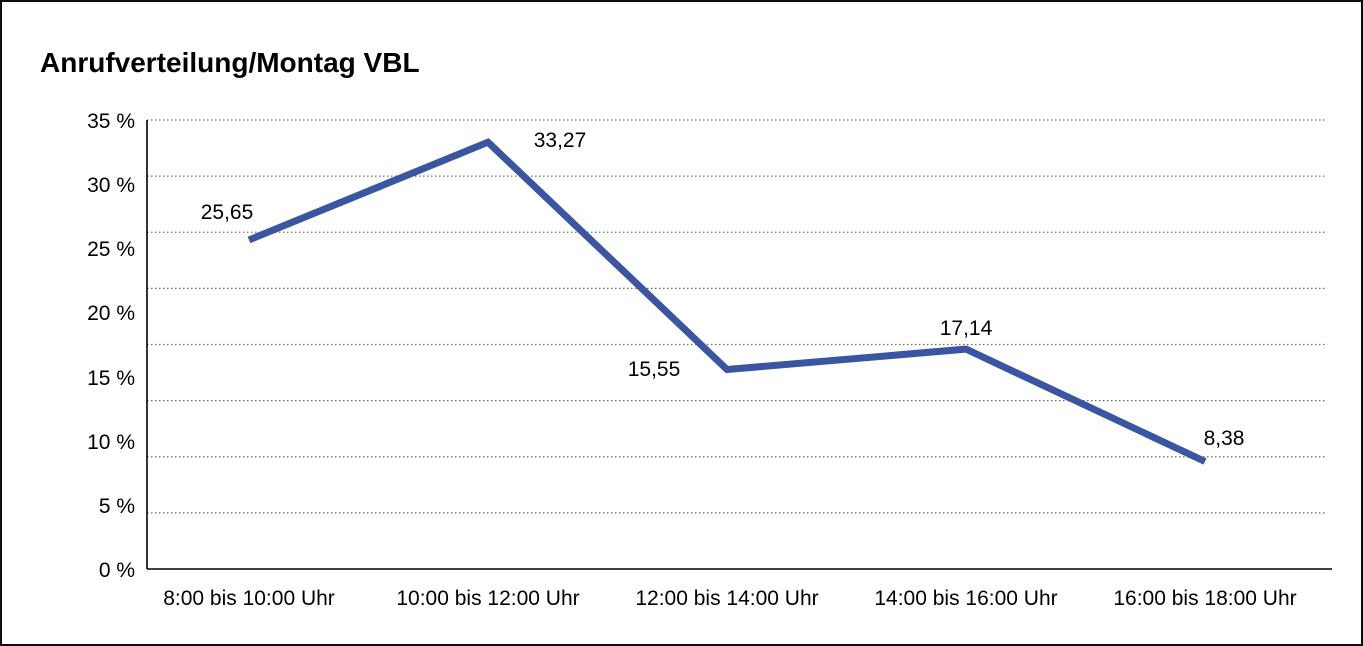 This screenshot has width=1363, height=646. I want to click on y-tick-label: 25 %, so click(111, 250).